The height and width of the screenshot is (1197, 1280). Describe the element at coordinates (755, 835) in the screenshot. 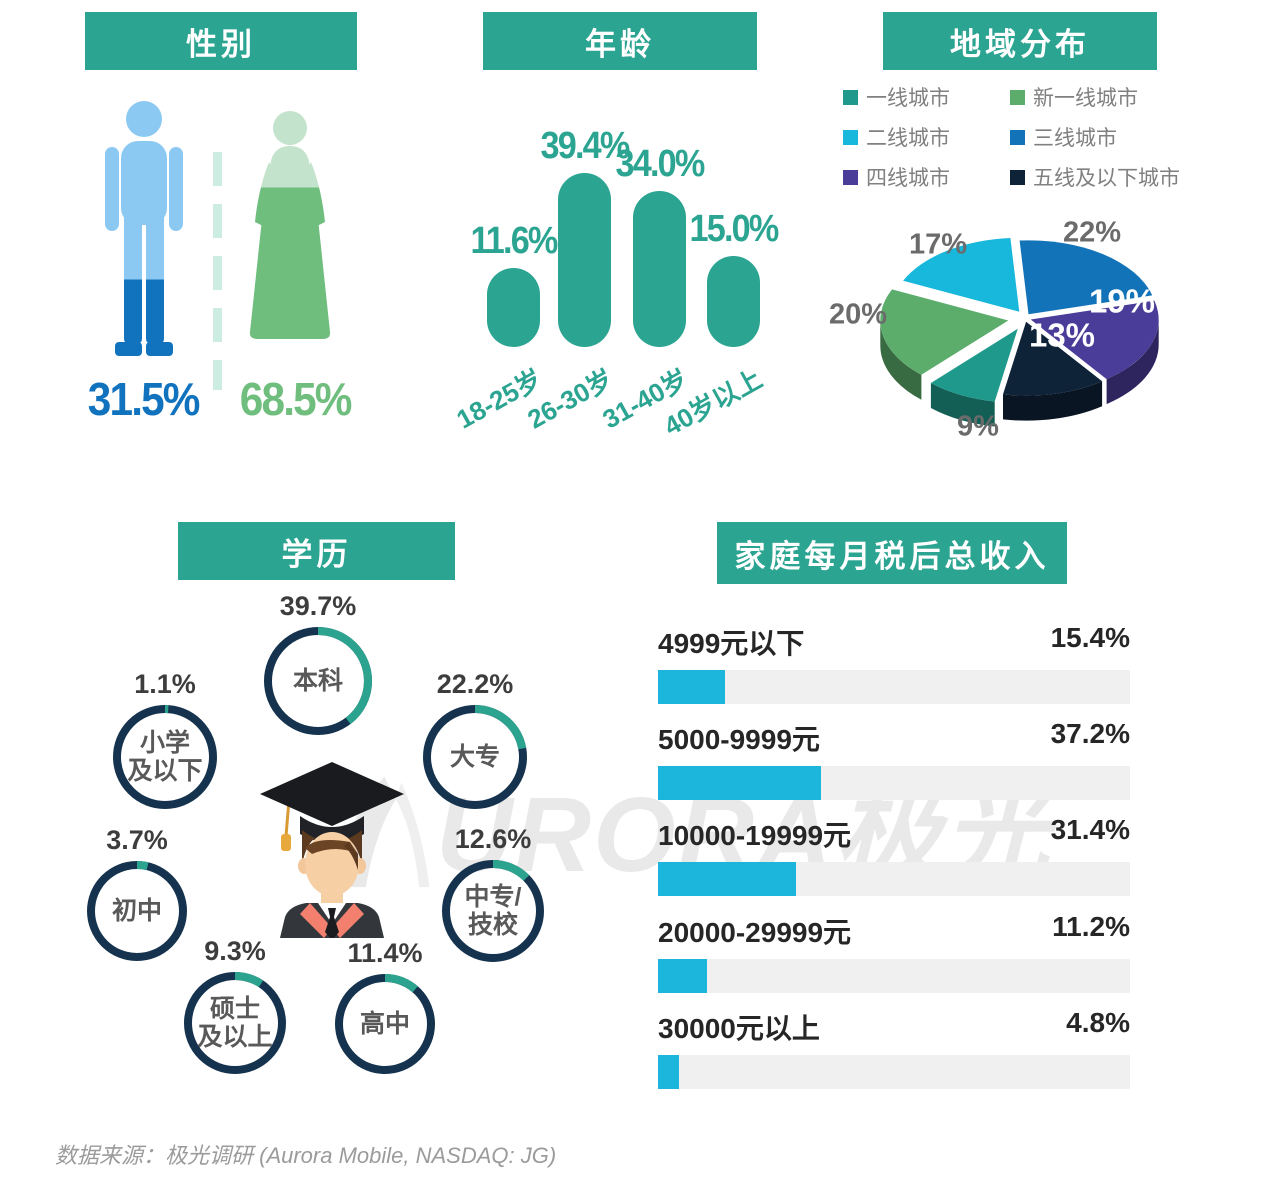

I see `income-category: 10000-19999元` at that location.